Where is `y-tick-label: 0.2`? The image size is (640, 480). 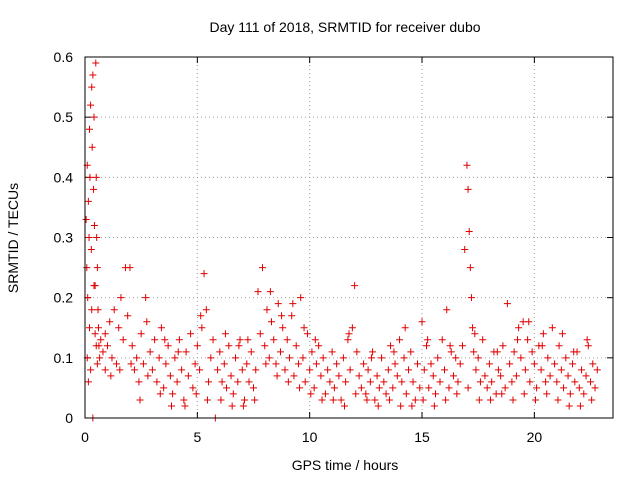 y-tick-label: 0.2 is located at coordinates (64, 298).